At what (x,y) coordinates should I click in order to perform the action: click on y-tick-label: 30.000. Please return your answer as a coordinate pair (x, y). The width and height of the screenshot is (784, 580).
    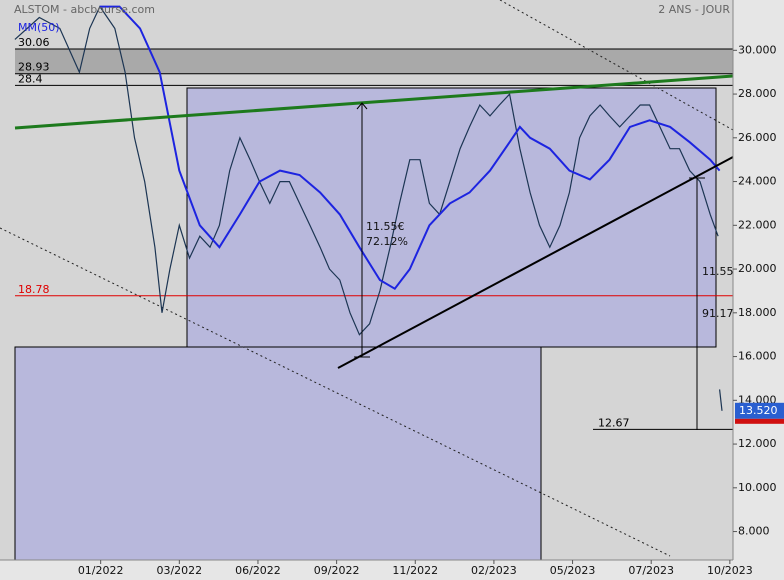
    Looking at the image, I should click on (757, 49).